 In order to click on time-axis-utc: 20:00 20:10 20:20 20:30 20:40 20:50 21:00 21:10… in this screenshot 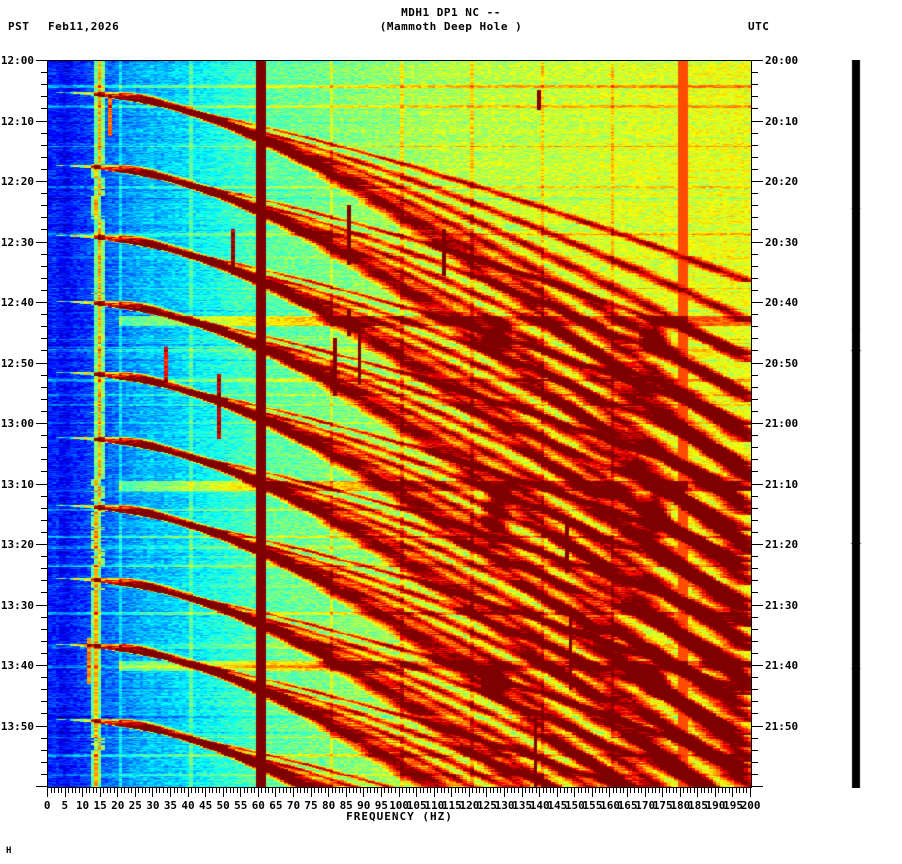, I will do `click(782, 422)`.